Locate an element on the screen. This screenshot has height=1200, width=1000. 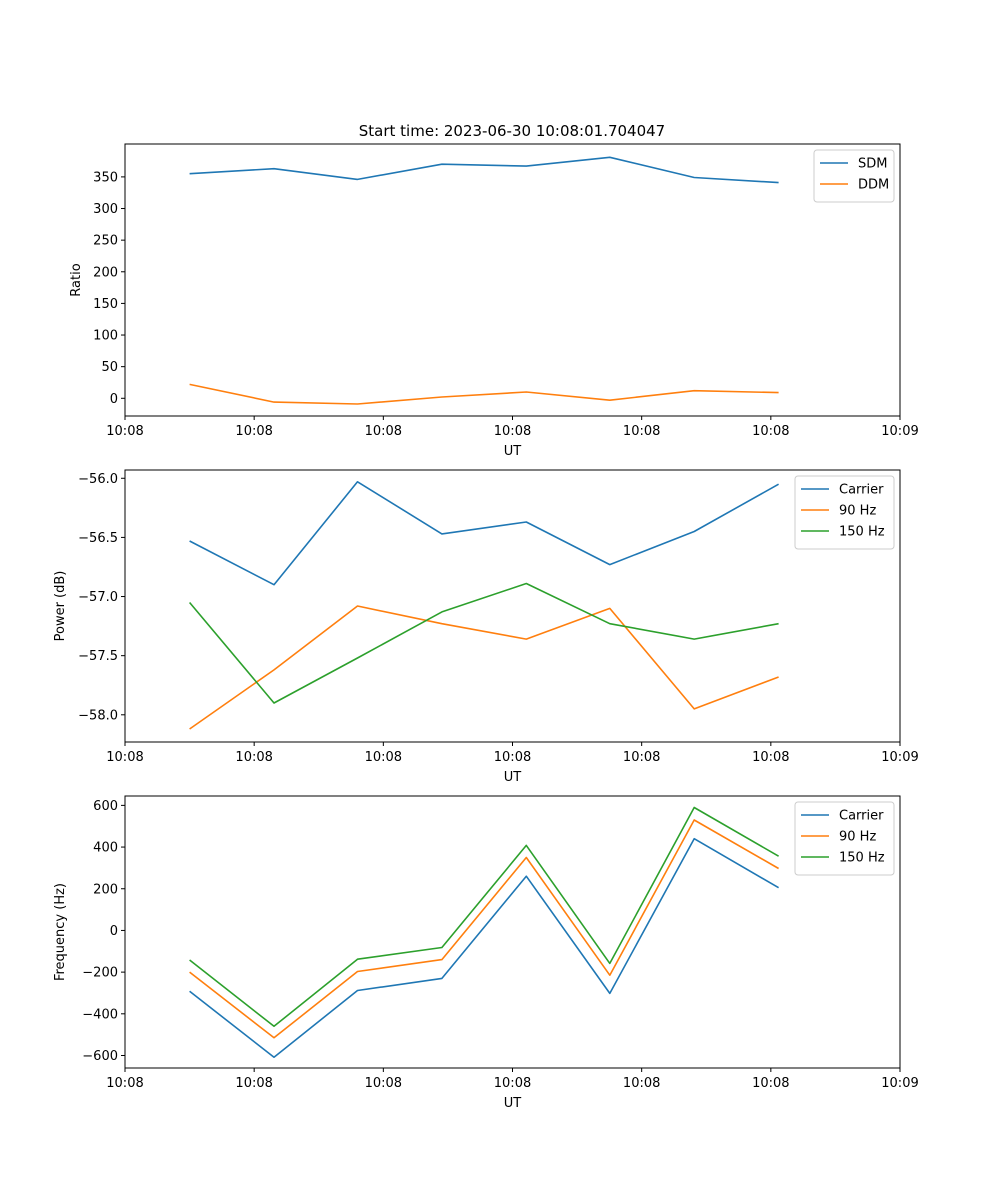
y-tick-label: 50 is located at coordinates (109, 367).